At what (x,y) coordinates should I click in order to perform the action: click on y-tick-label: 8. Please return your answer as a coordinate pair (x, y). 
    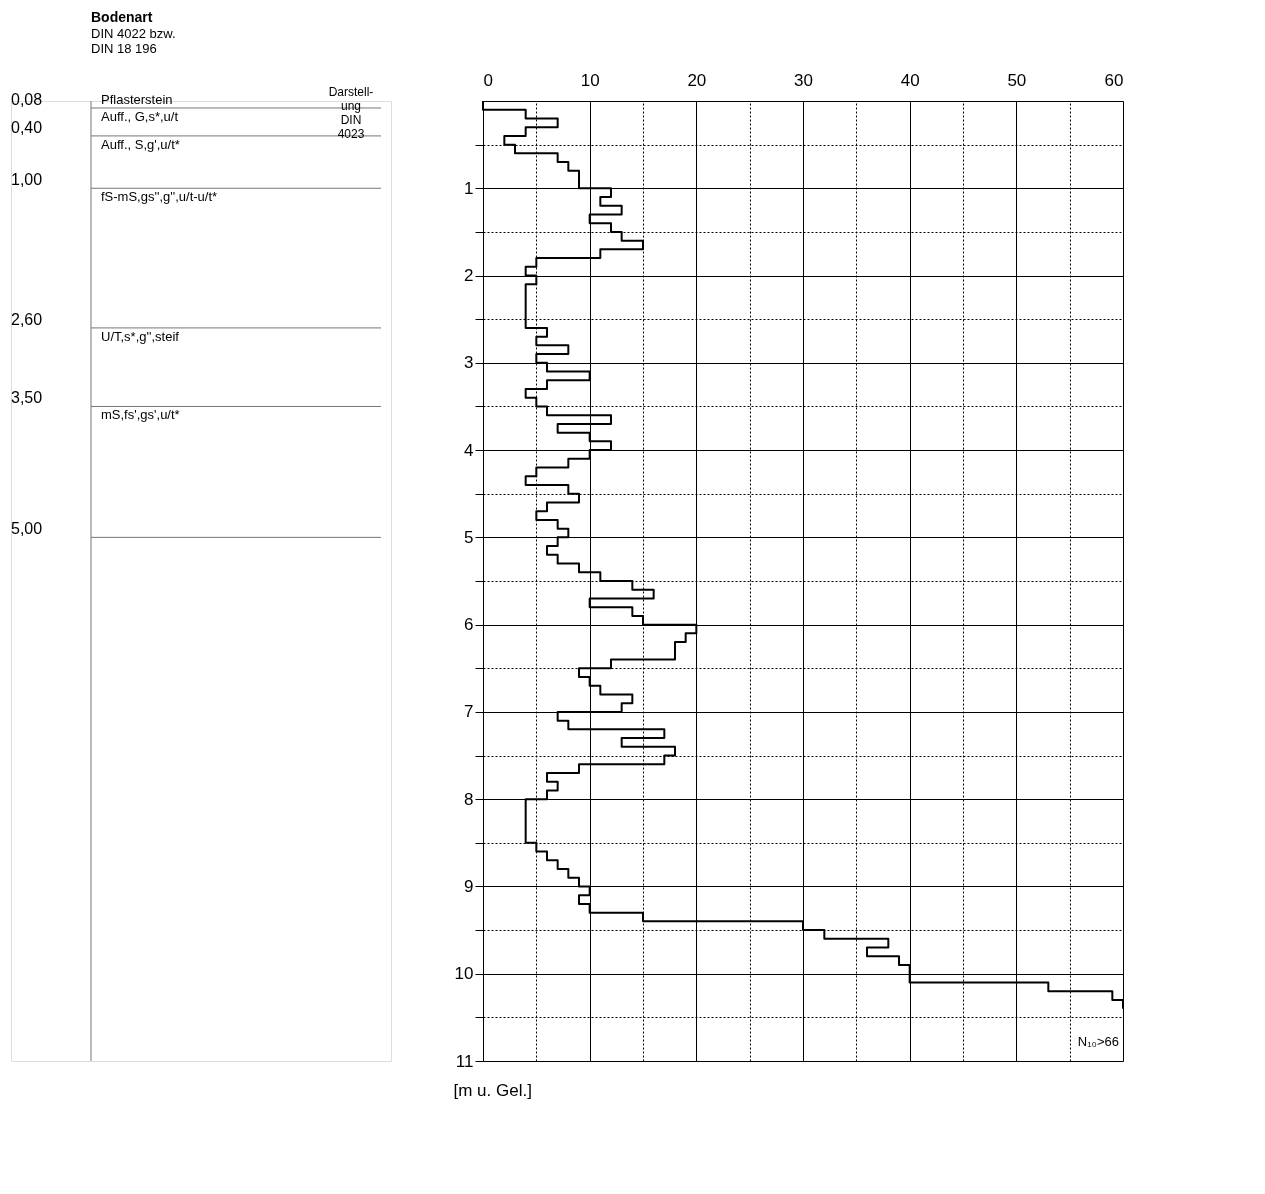
    Looking at the image, I should click on (469, 799).